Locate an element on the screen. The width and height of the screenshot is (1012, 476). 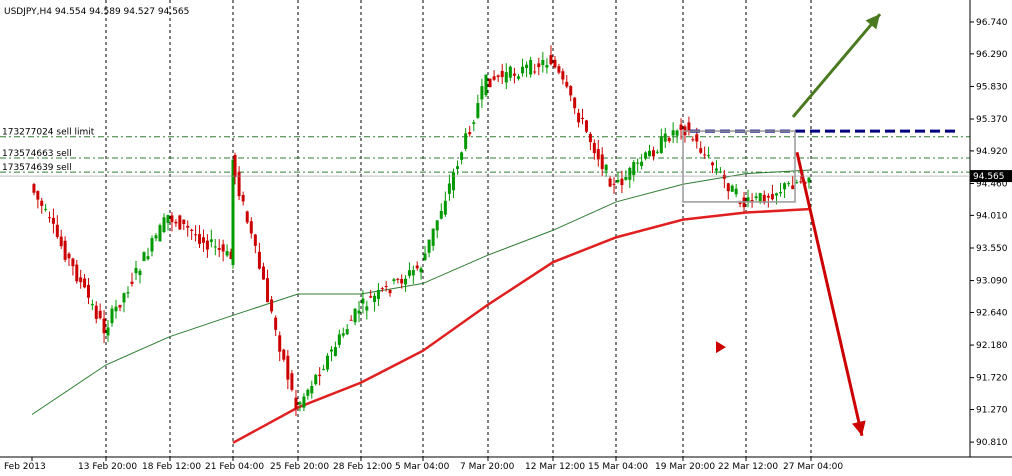
arrow-up-head is located at coordinates (872, 22).